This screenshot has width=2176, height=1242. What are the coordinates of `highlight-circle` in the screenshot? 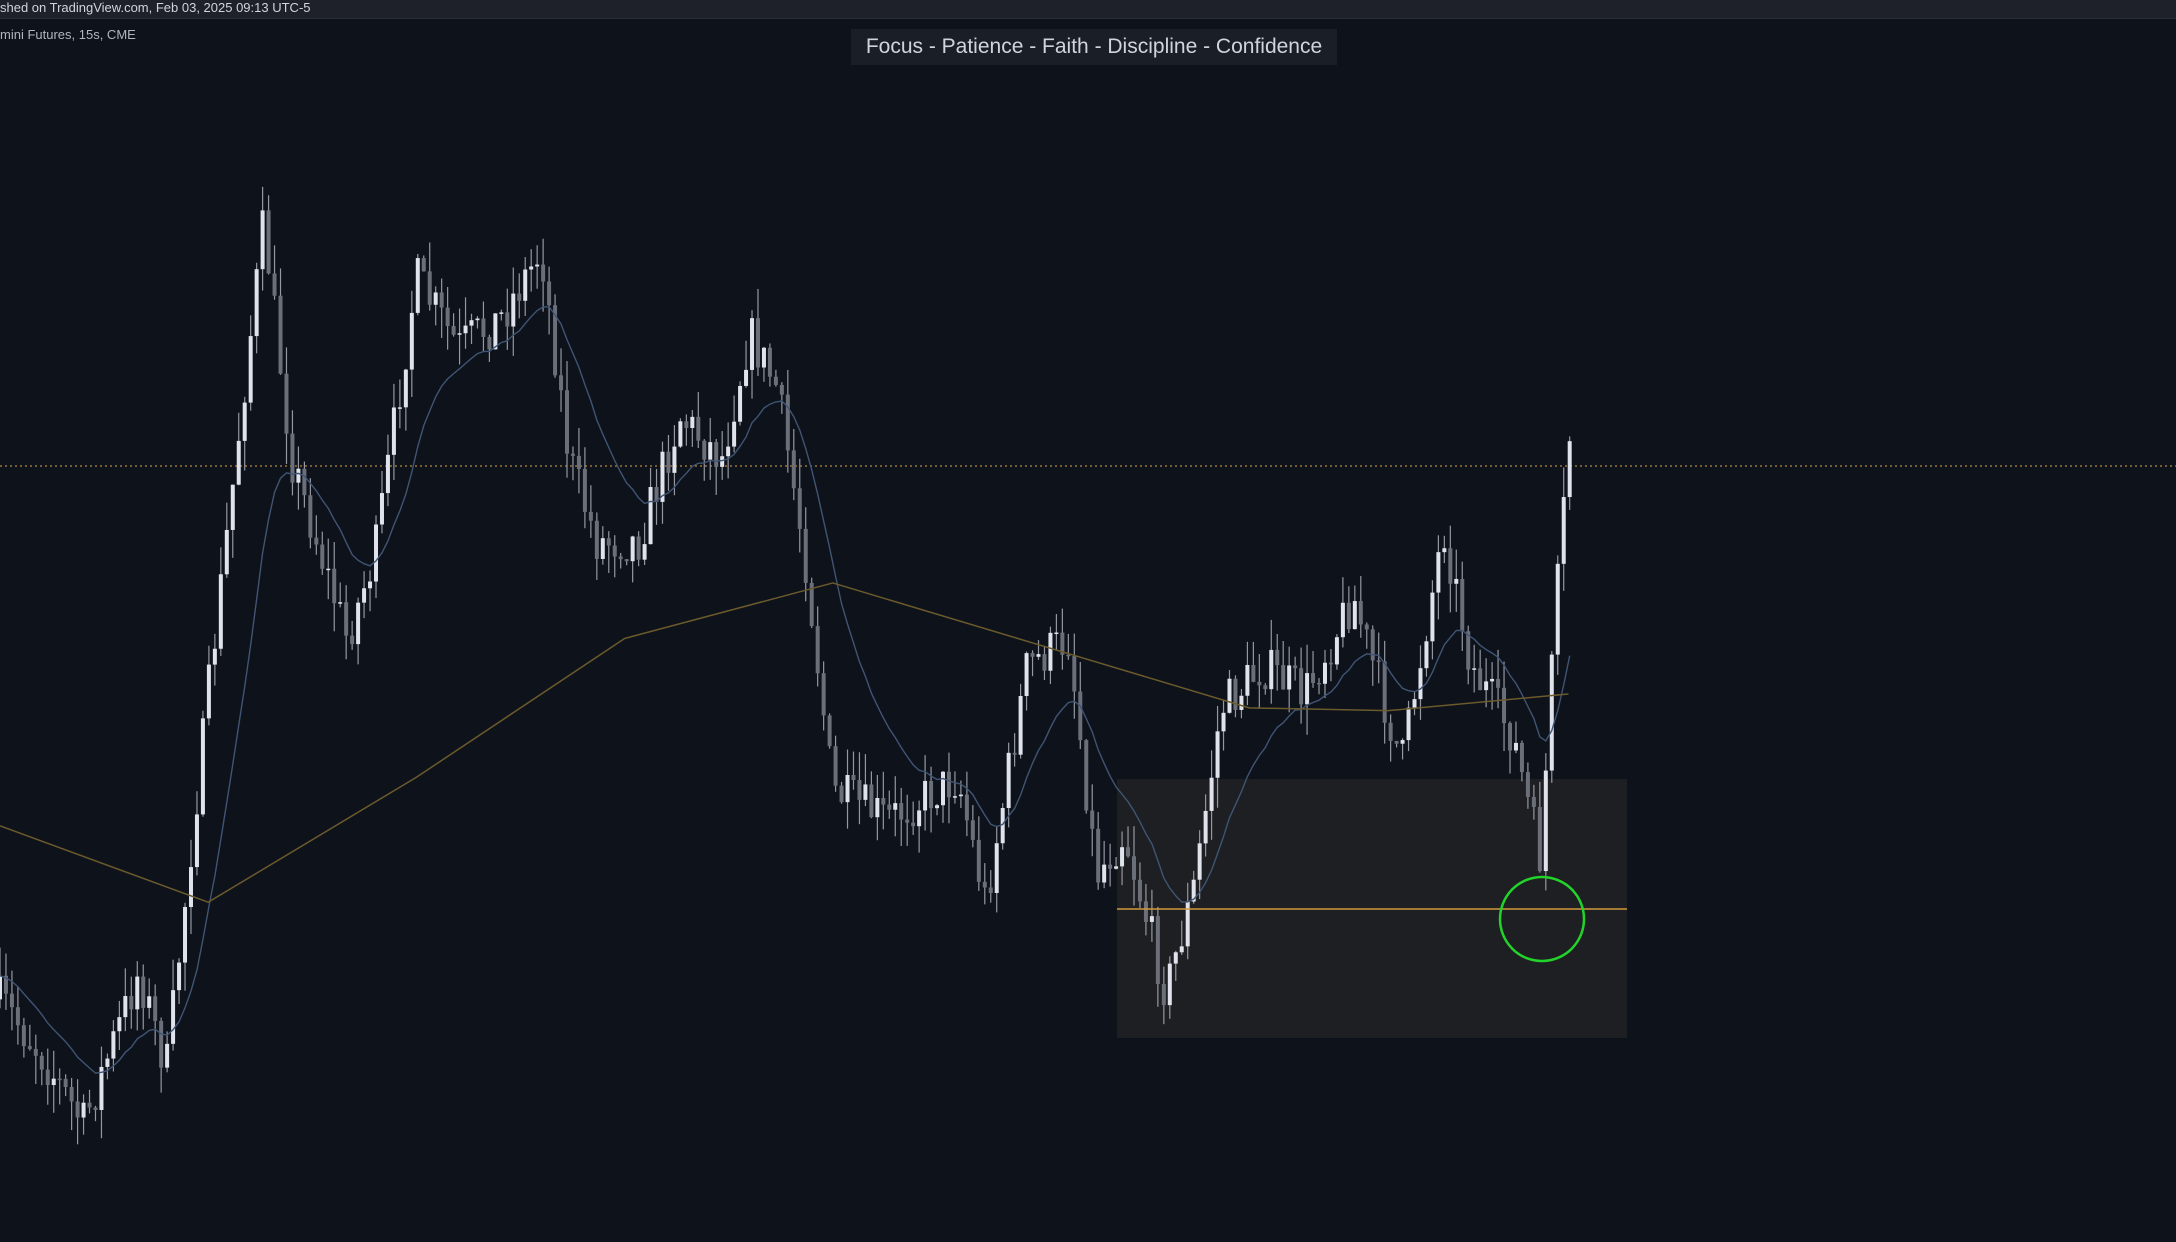 It's located at (1542, 919).